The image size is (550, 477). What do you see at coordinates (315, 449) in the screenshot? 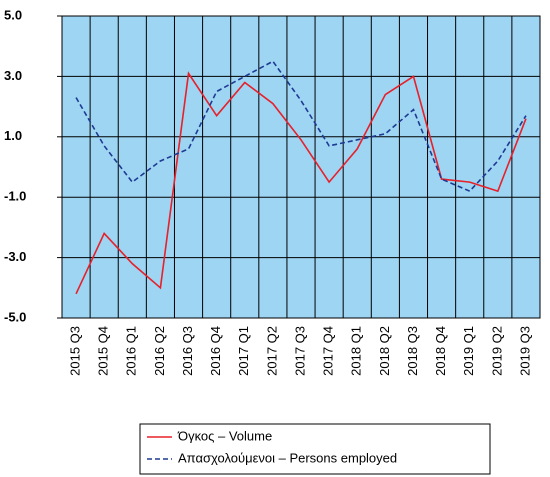
I see `legend-box` at bounding box center [315, 449].